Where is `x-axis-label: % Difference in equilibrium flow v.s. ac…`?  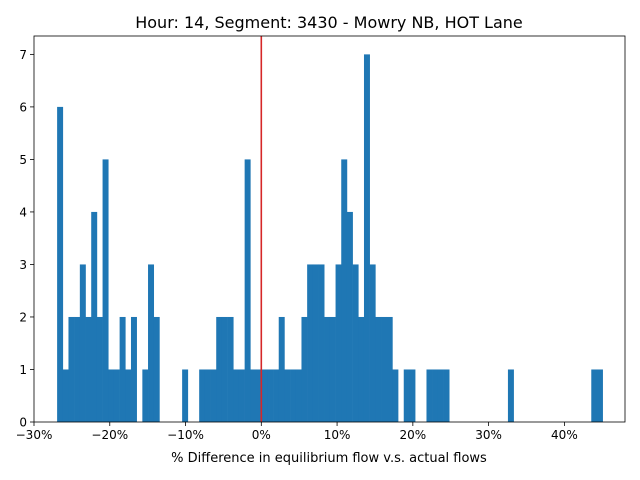 x-axis-label: % Difference in equilibrium flow v.s. ac… is located at coordinates (329, 458).